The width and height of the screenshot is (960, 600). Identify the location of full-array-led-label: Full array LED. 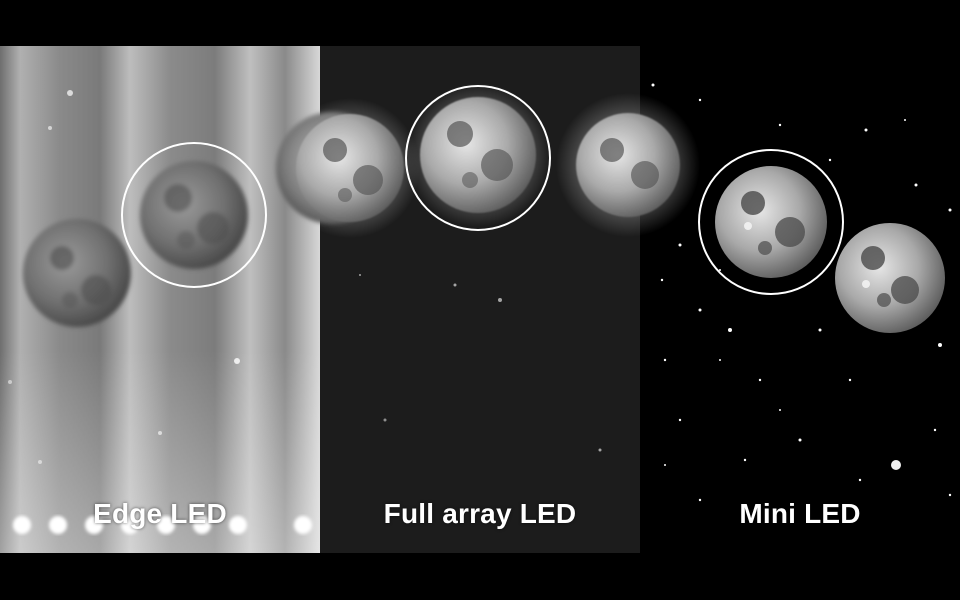
(480, 513).